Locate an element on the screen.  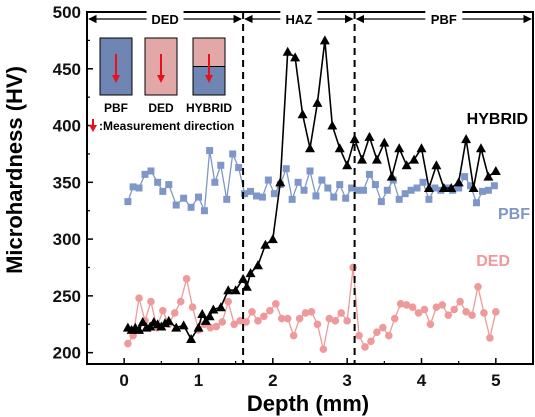
y-tick-label: 200 is located at coordinates (67, 353).